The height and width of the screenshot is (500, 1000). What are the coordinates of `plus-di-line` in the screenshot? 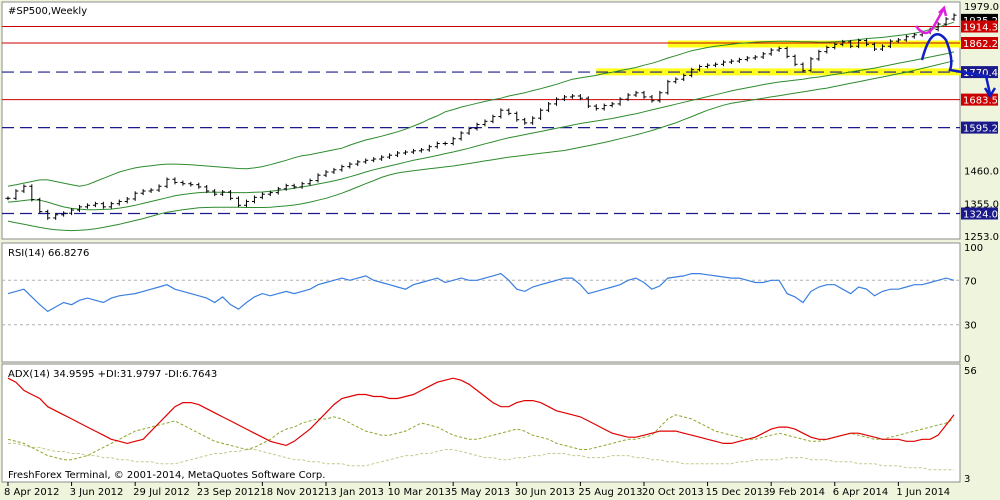 It's located at (481, 437).